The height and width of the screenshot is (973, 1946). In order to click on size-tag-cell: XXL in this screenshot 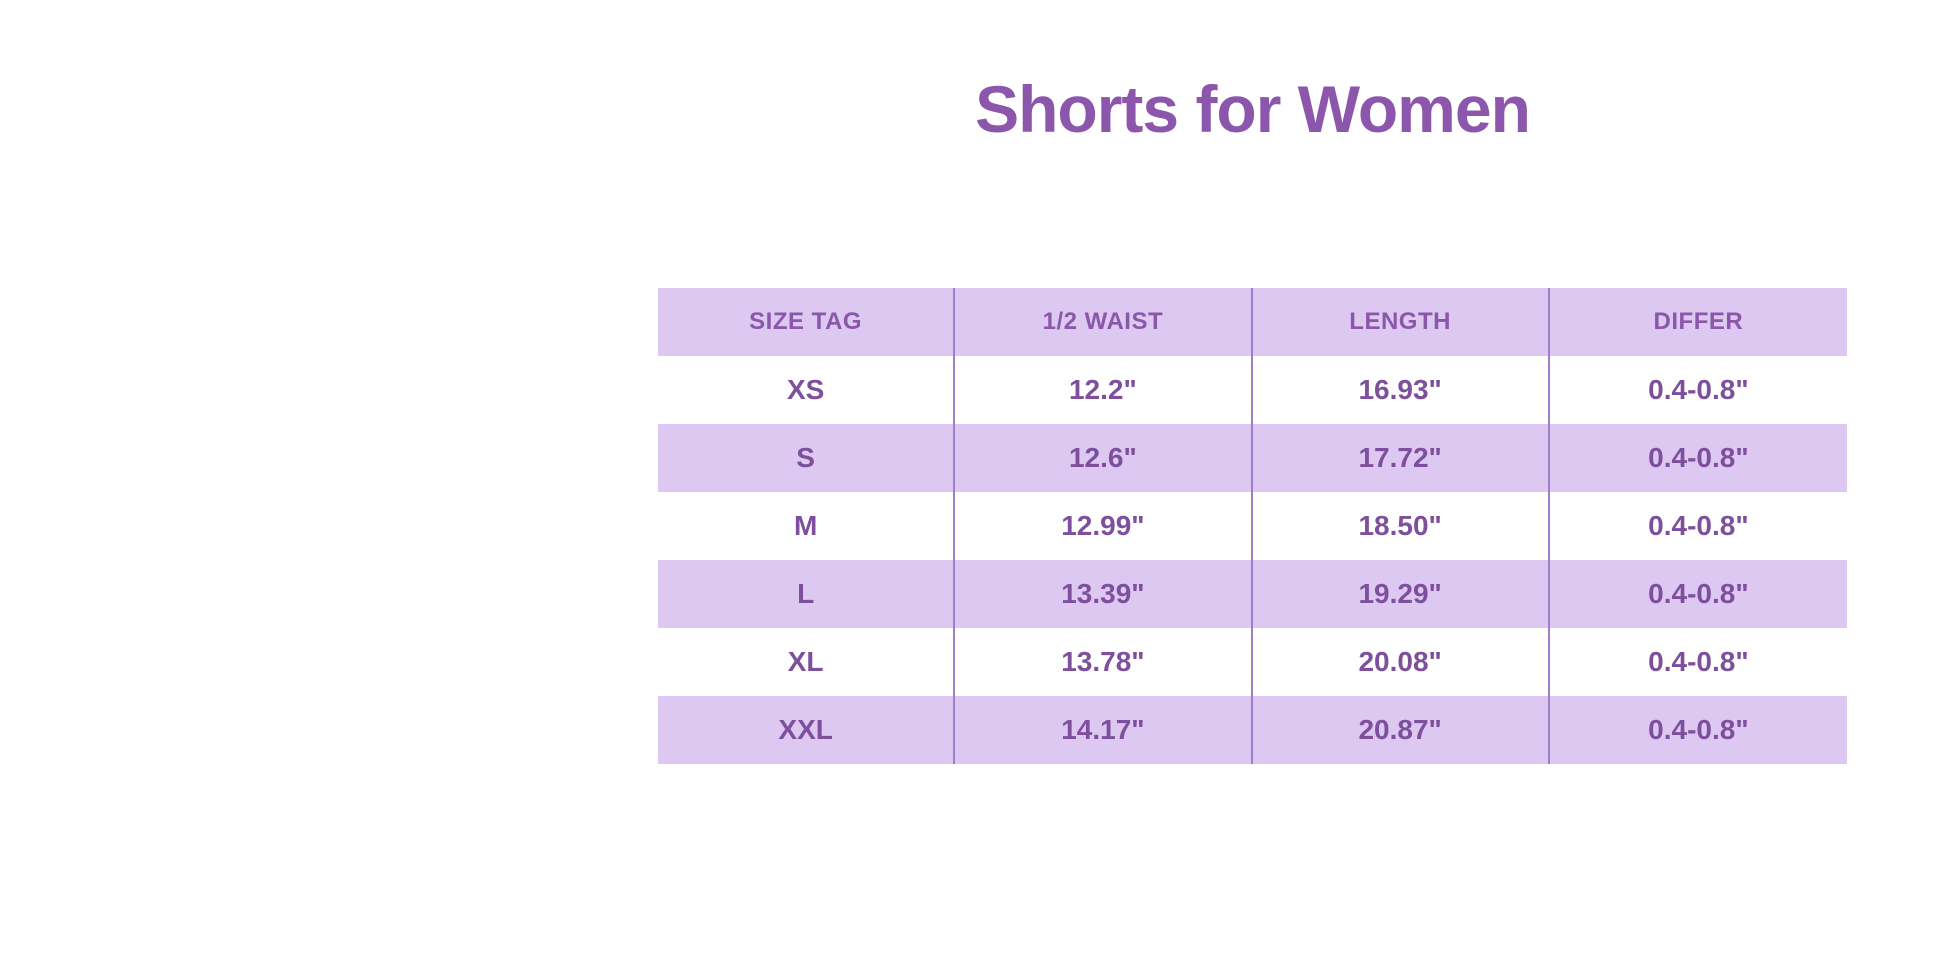, I will do `click(807, 730)`.